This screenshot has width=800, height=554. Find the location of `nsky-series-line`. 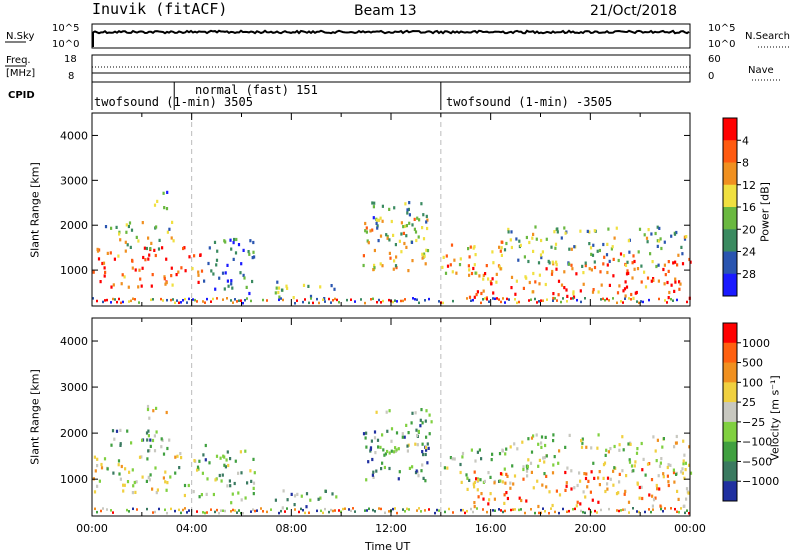

nsky-series-line is located at coordinates (391, 32).